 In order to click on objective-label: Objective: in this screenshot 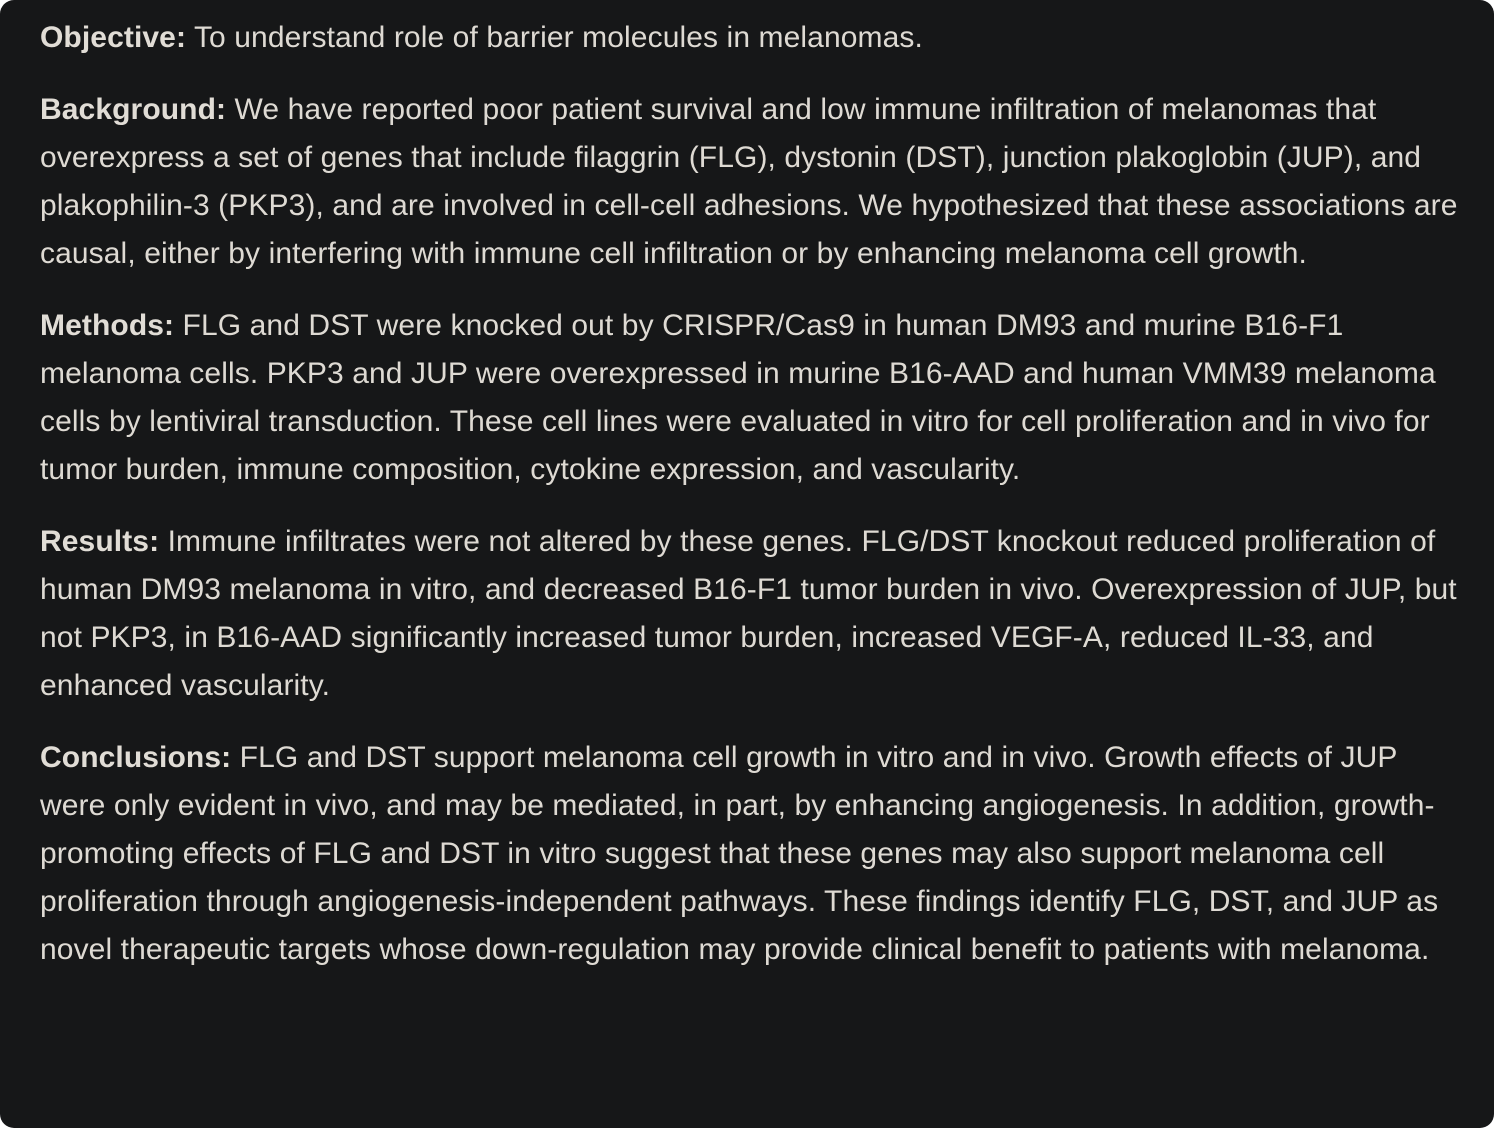, I will do `click(113, 37)`.